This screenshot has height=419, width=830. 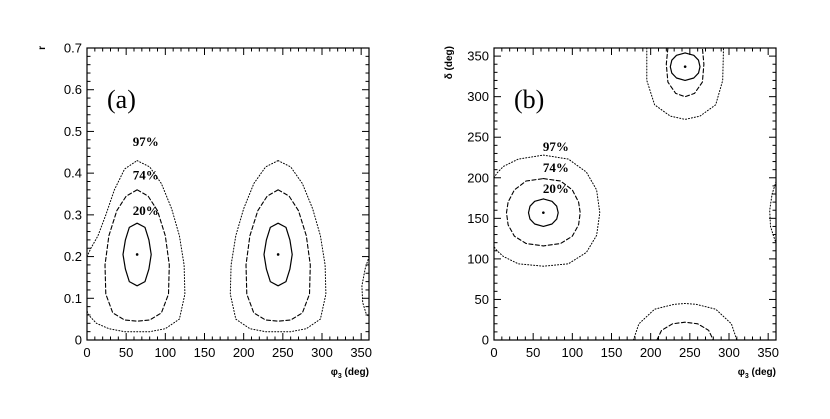 What do you see at coordinates (73, 48) in the screenshot?
I see `y-tick-label-a: 0.7` at bounding box center [73, 48].